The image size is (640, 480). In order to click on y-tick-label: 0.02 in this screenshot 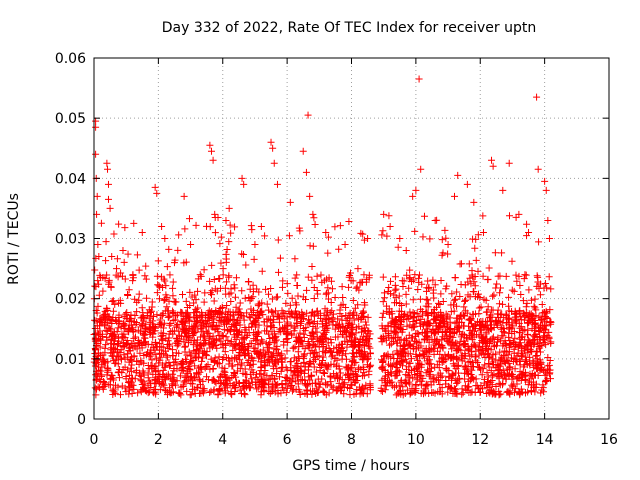, I will do `click(70, 300)`.